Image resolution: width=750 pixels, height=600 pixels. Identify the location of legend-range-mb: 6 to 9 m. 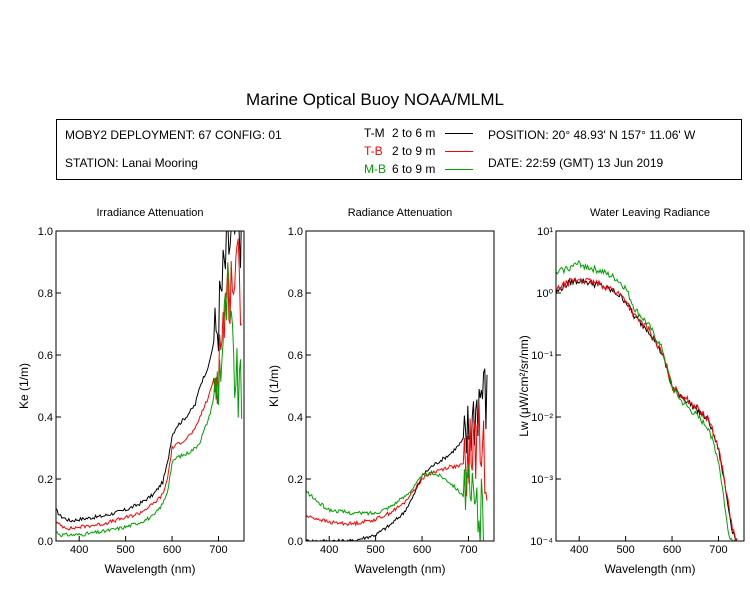
(414, 169).